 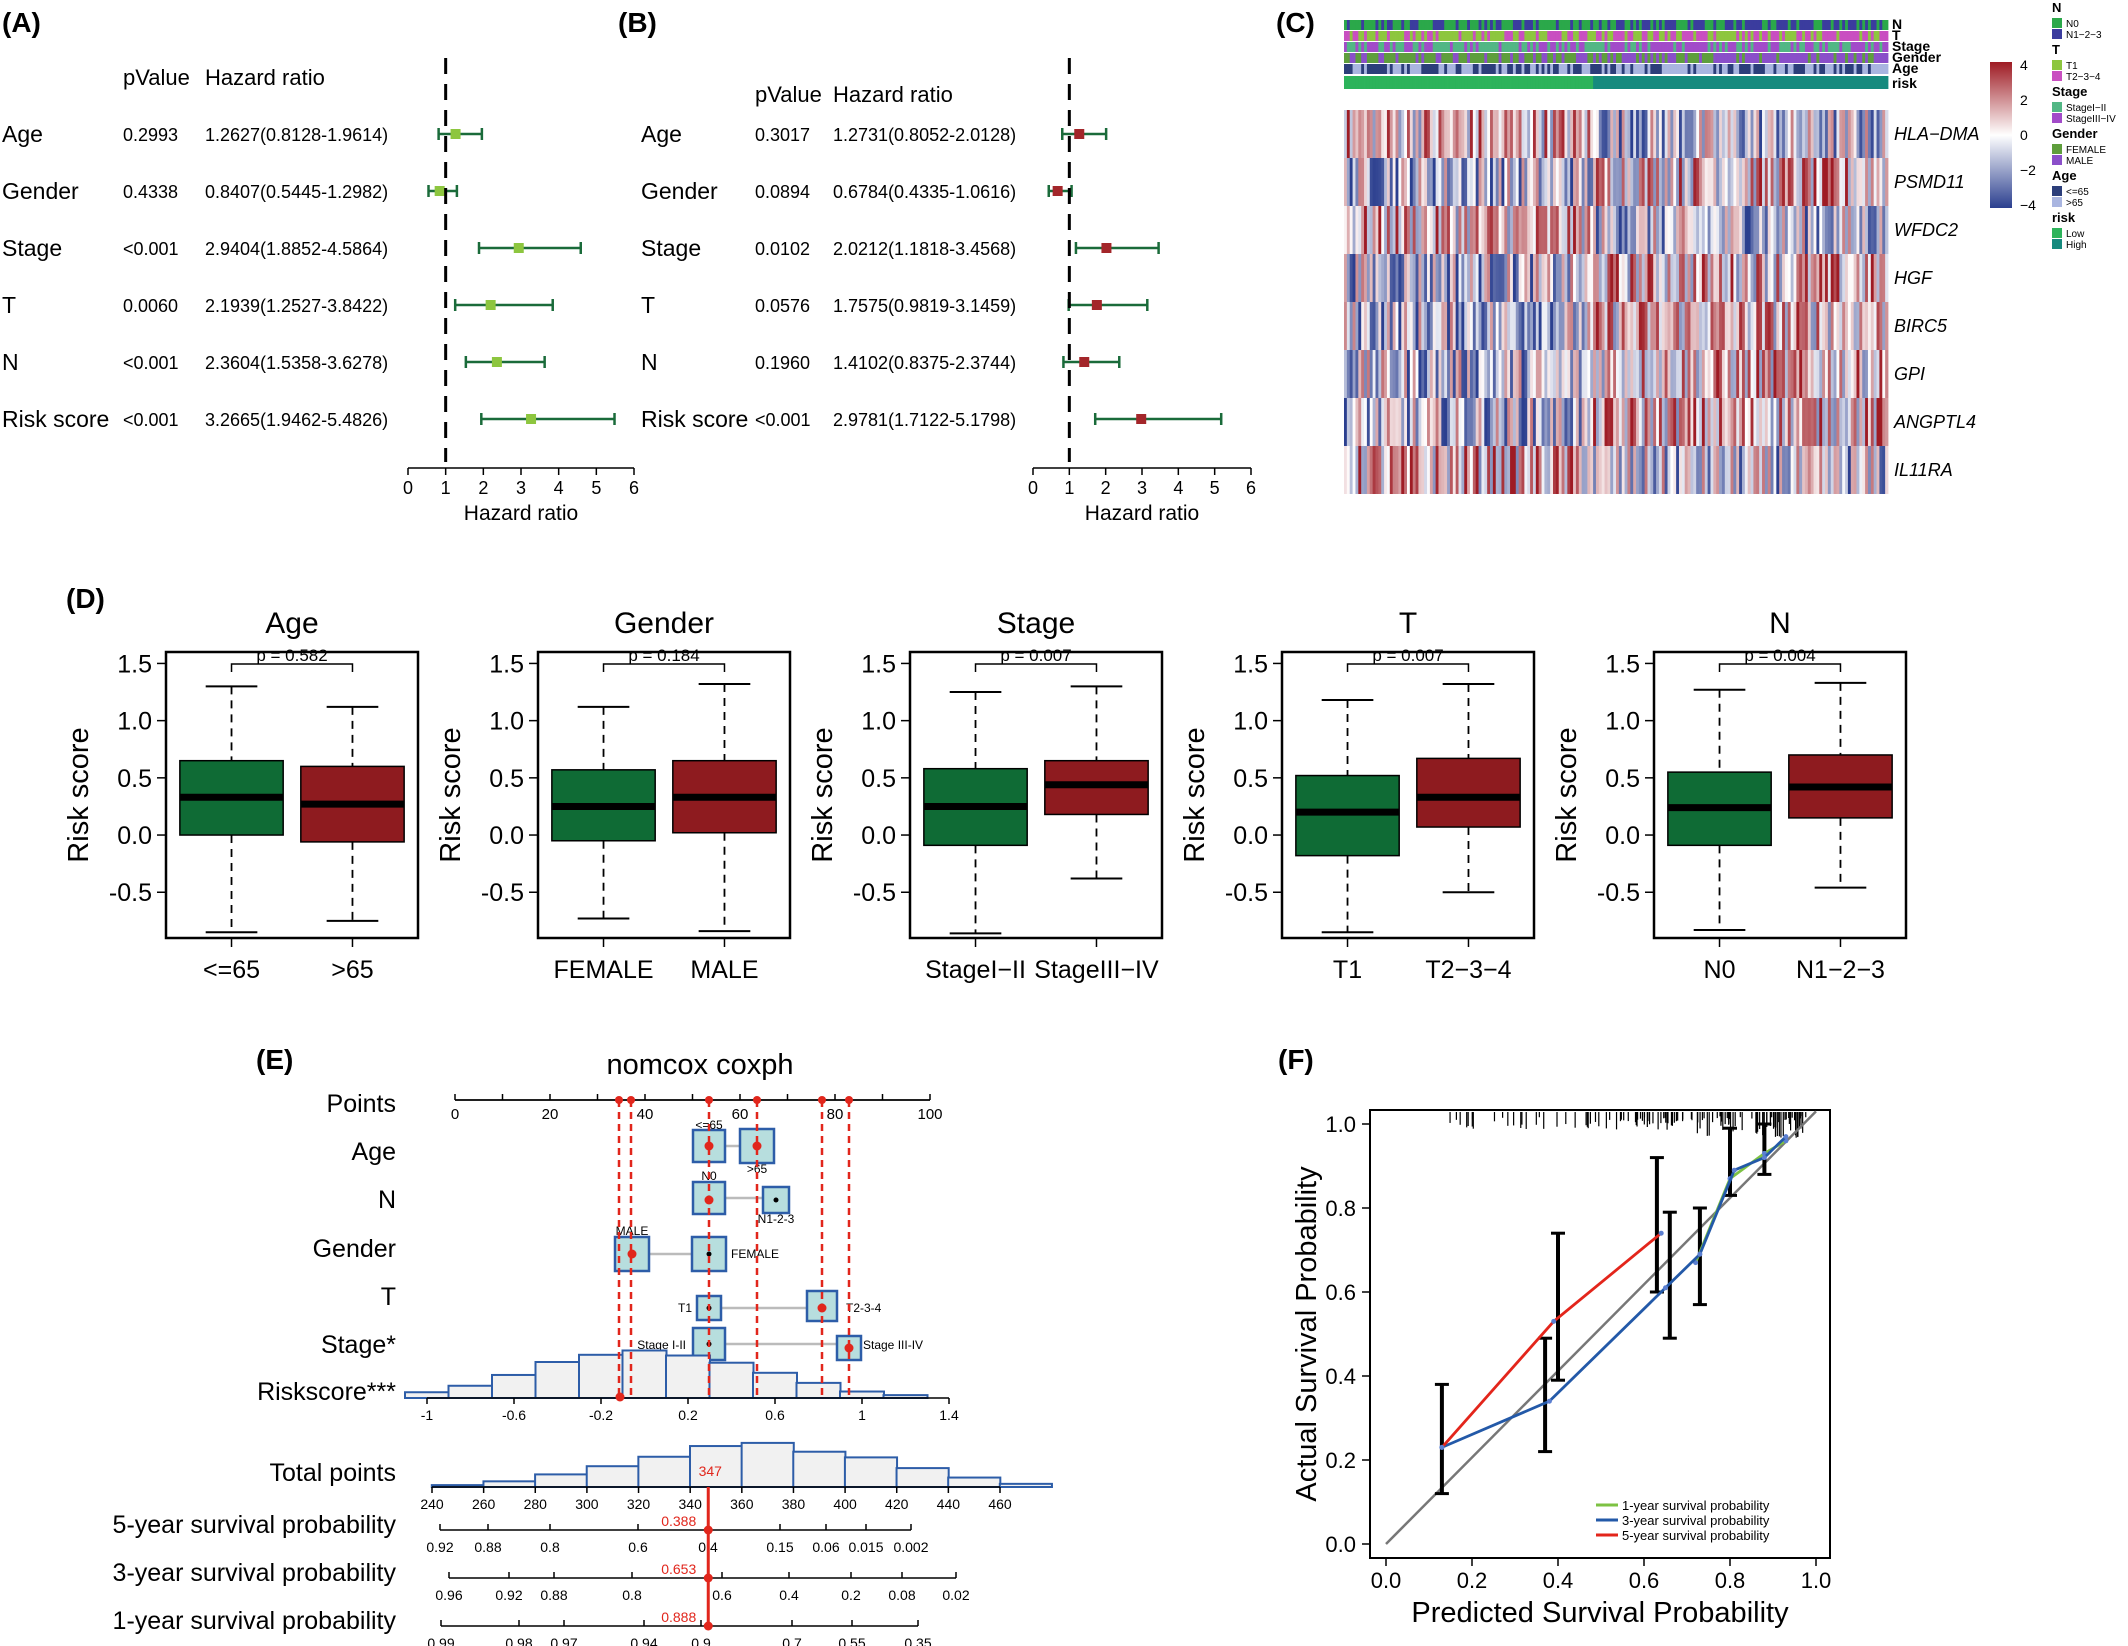 I want to click on survival-tick-label: 0.92, so click(x=508, y=1595).